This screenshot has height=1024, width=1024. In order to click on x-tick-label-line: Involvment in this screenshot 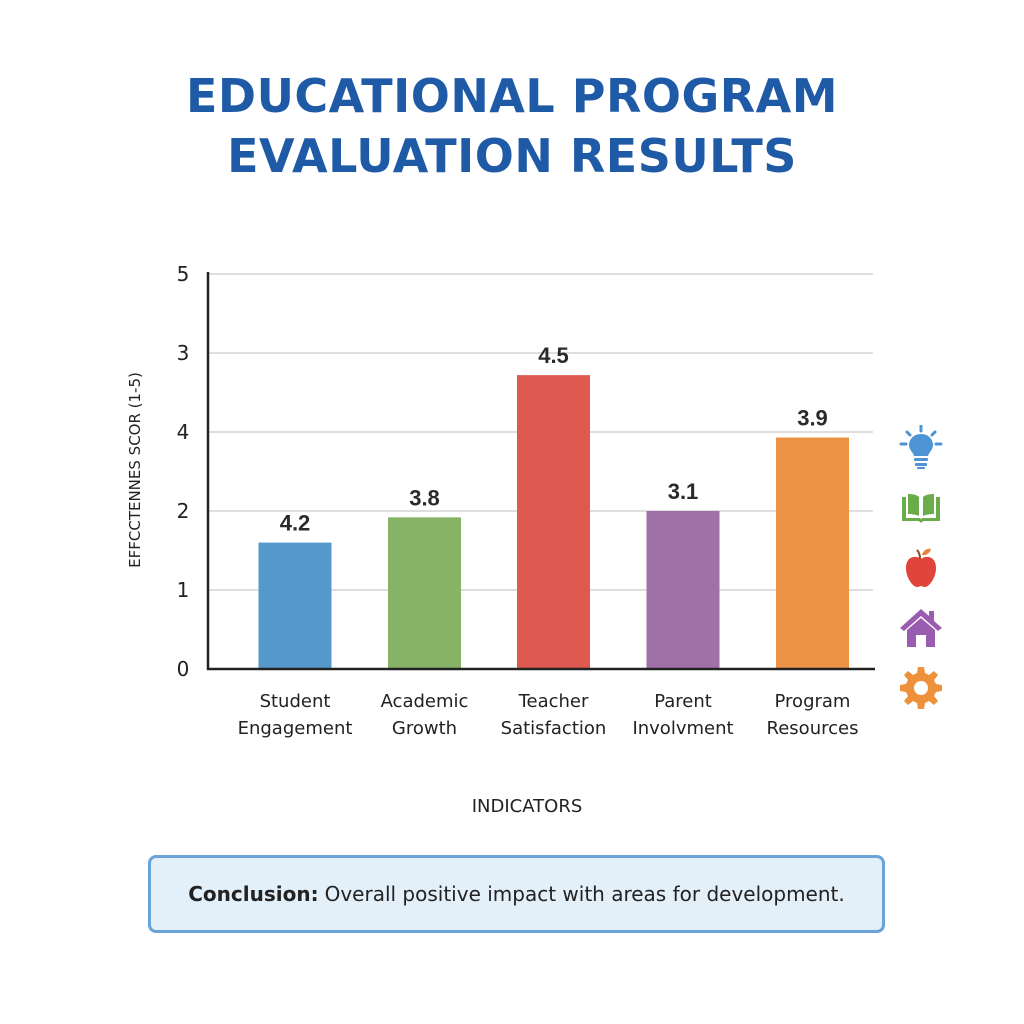, I will do `click(683, 728)`.